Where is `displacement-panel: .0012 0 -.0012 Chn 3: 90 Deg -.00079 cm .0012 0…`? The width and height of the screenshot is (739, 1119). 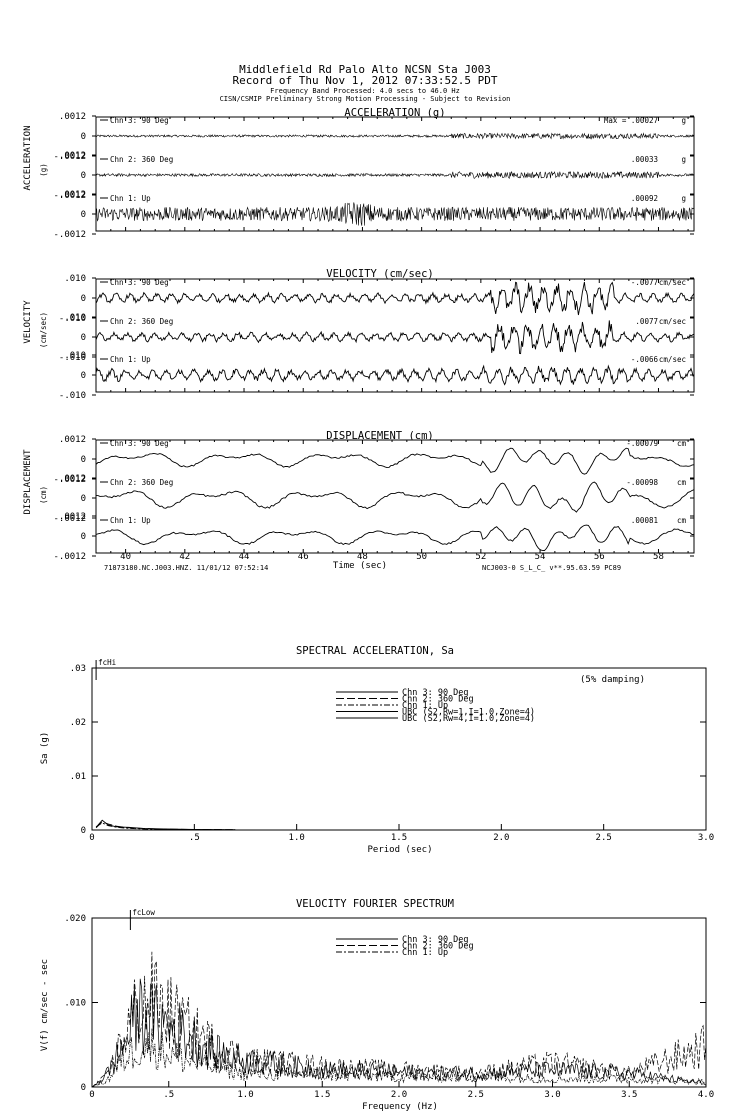
displacement-panel: .0012 0 -.0012 Chn 3: 90 Deg -.00079 cm .0012 0… is located at coordinates (374, 498).